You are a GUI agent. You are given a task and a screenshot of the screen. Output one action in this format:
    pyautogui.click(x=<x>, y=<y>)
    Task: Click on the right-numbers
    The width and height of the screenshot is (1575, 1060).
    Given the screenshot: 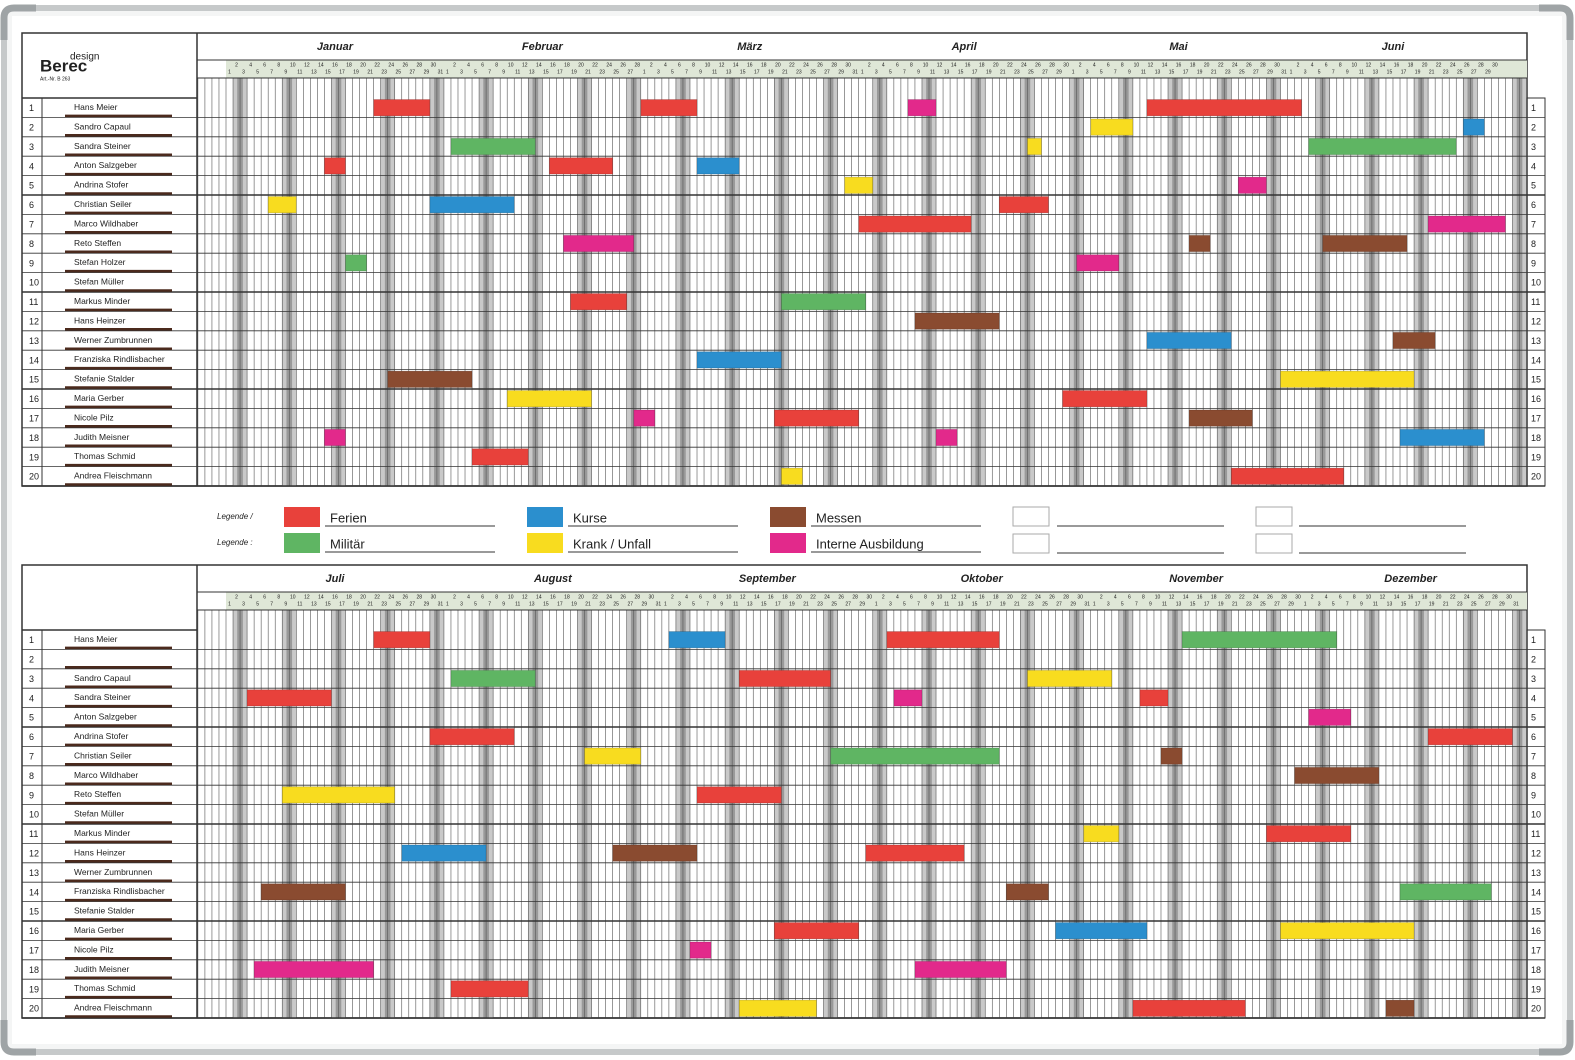 What is the action you would take?
    pyautogui.click(x=1536, y=292)
    